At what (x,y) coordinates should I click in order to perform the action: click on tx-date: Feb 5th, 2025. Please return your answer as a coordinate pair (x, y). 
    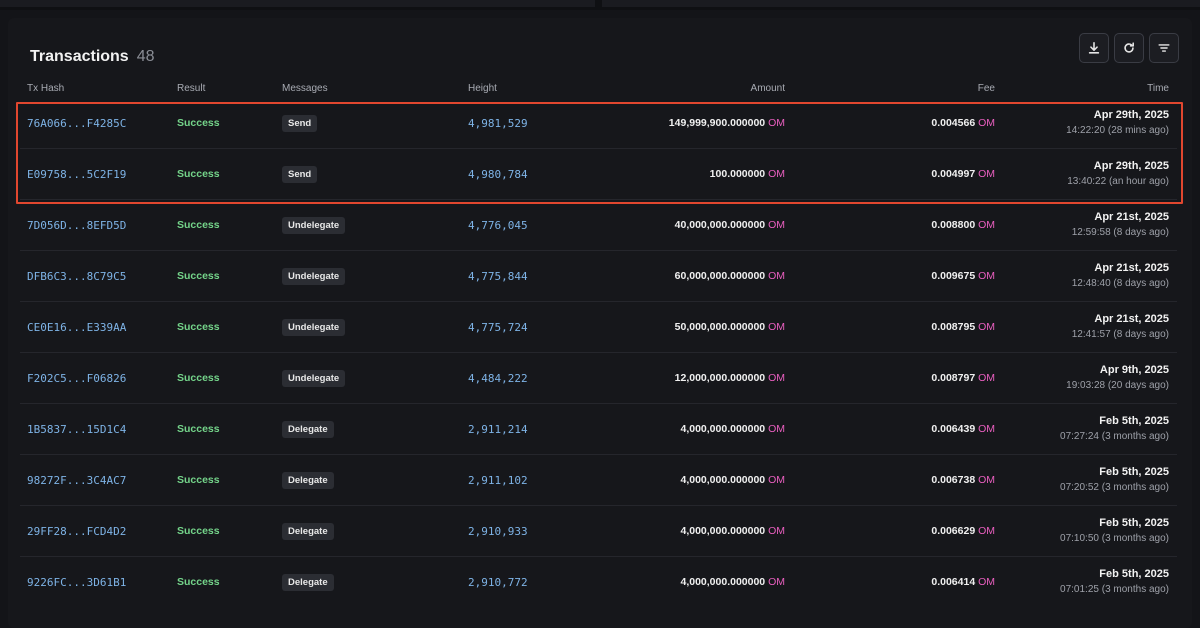
    Looking at the image, I should click on (1134, 574).